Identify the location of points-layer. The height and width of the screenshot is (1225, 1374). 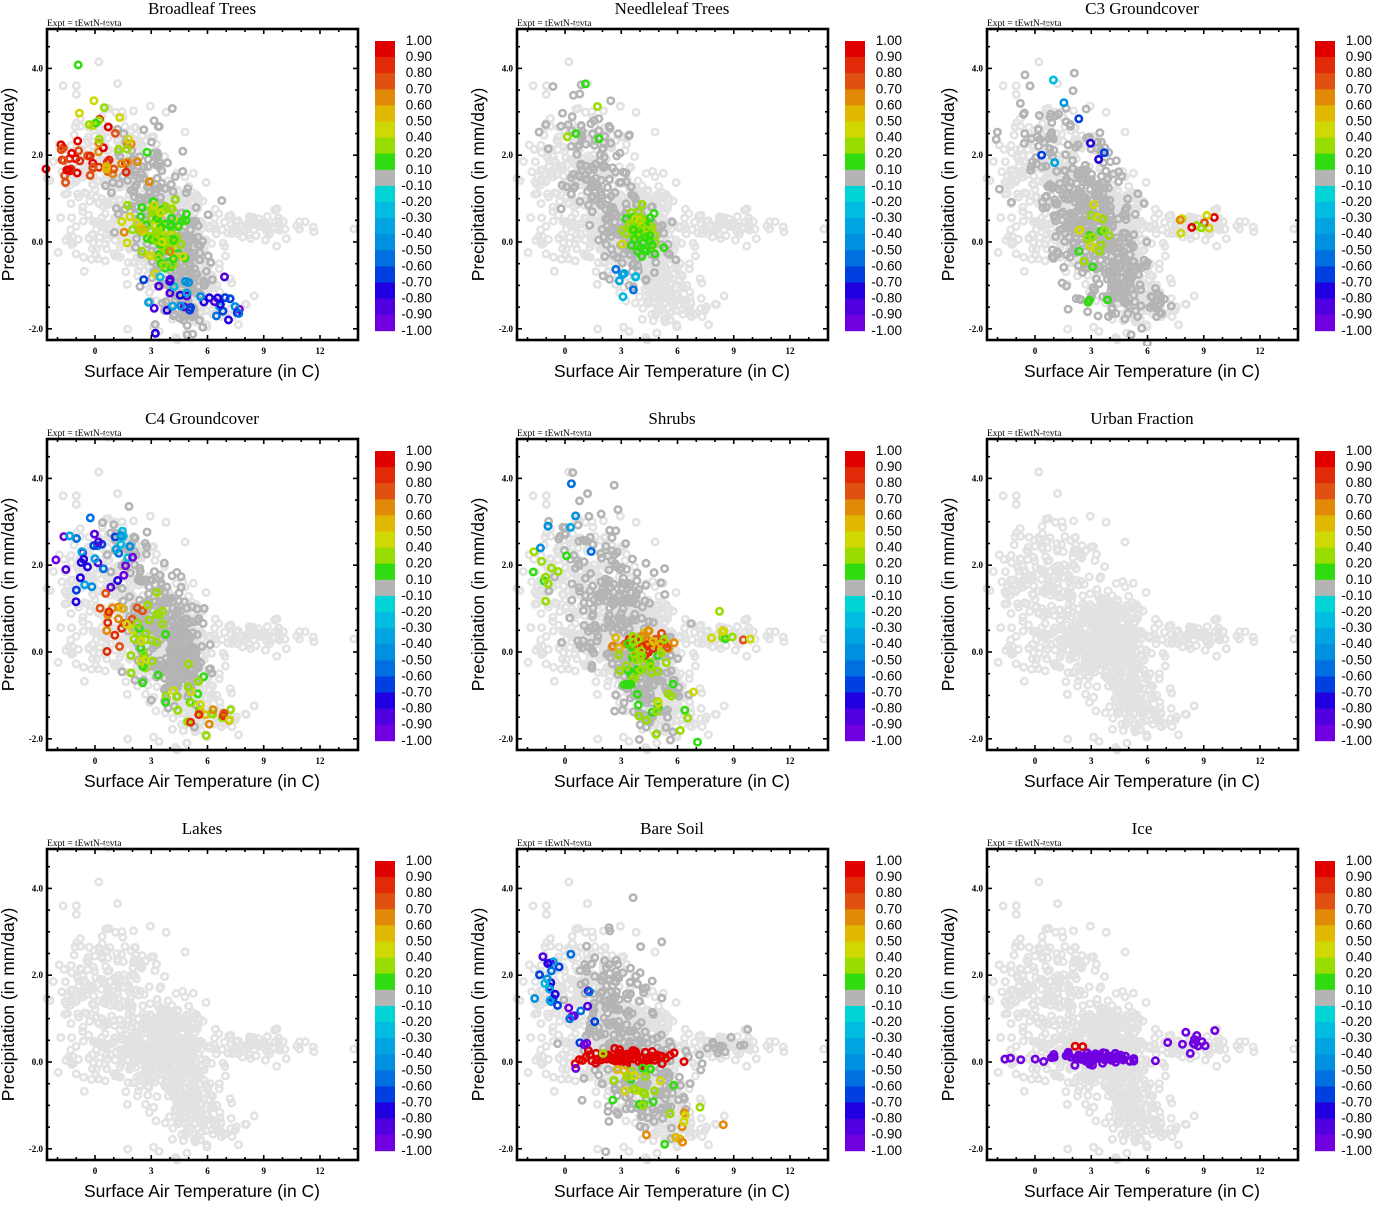
(1140, 190).